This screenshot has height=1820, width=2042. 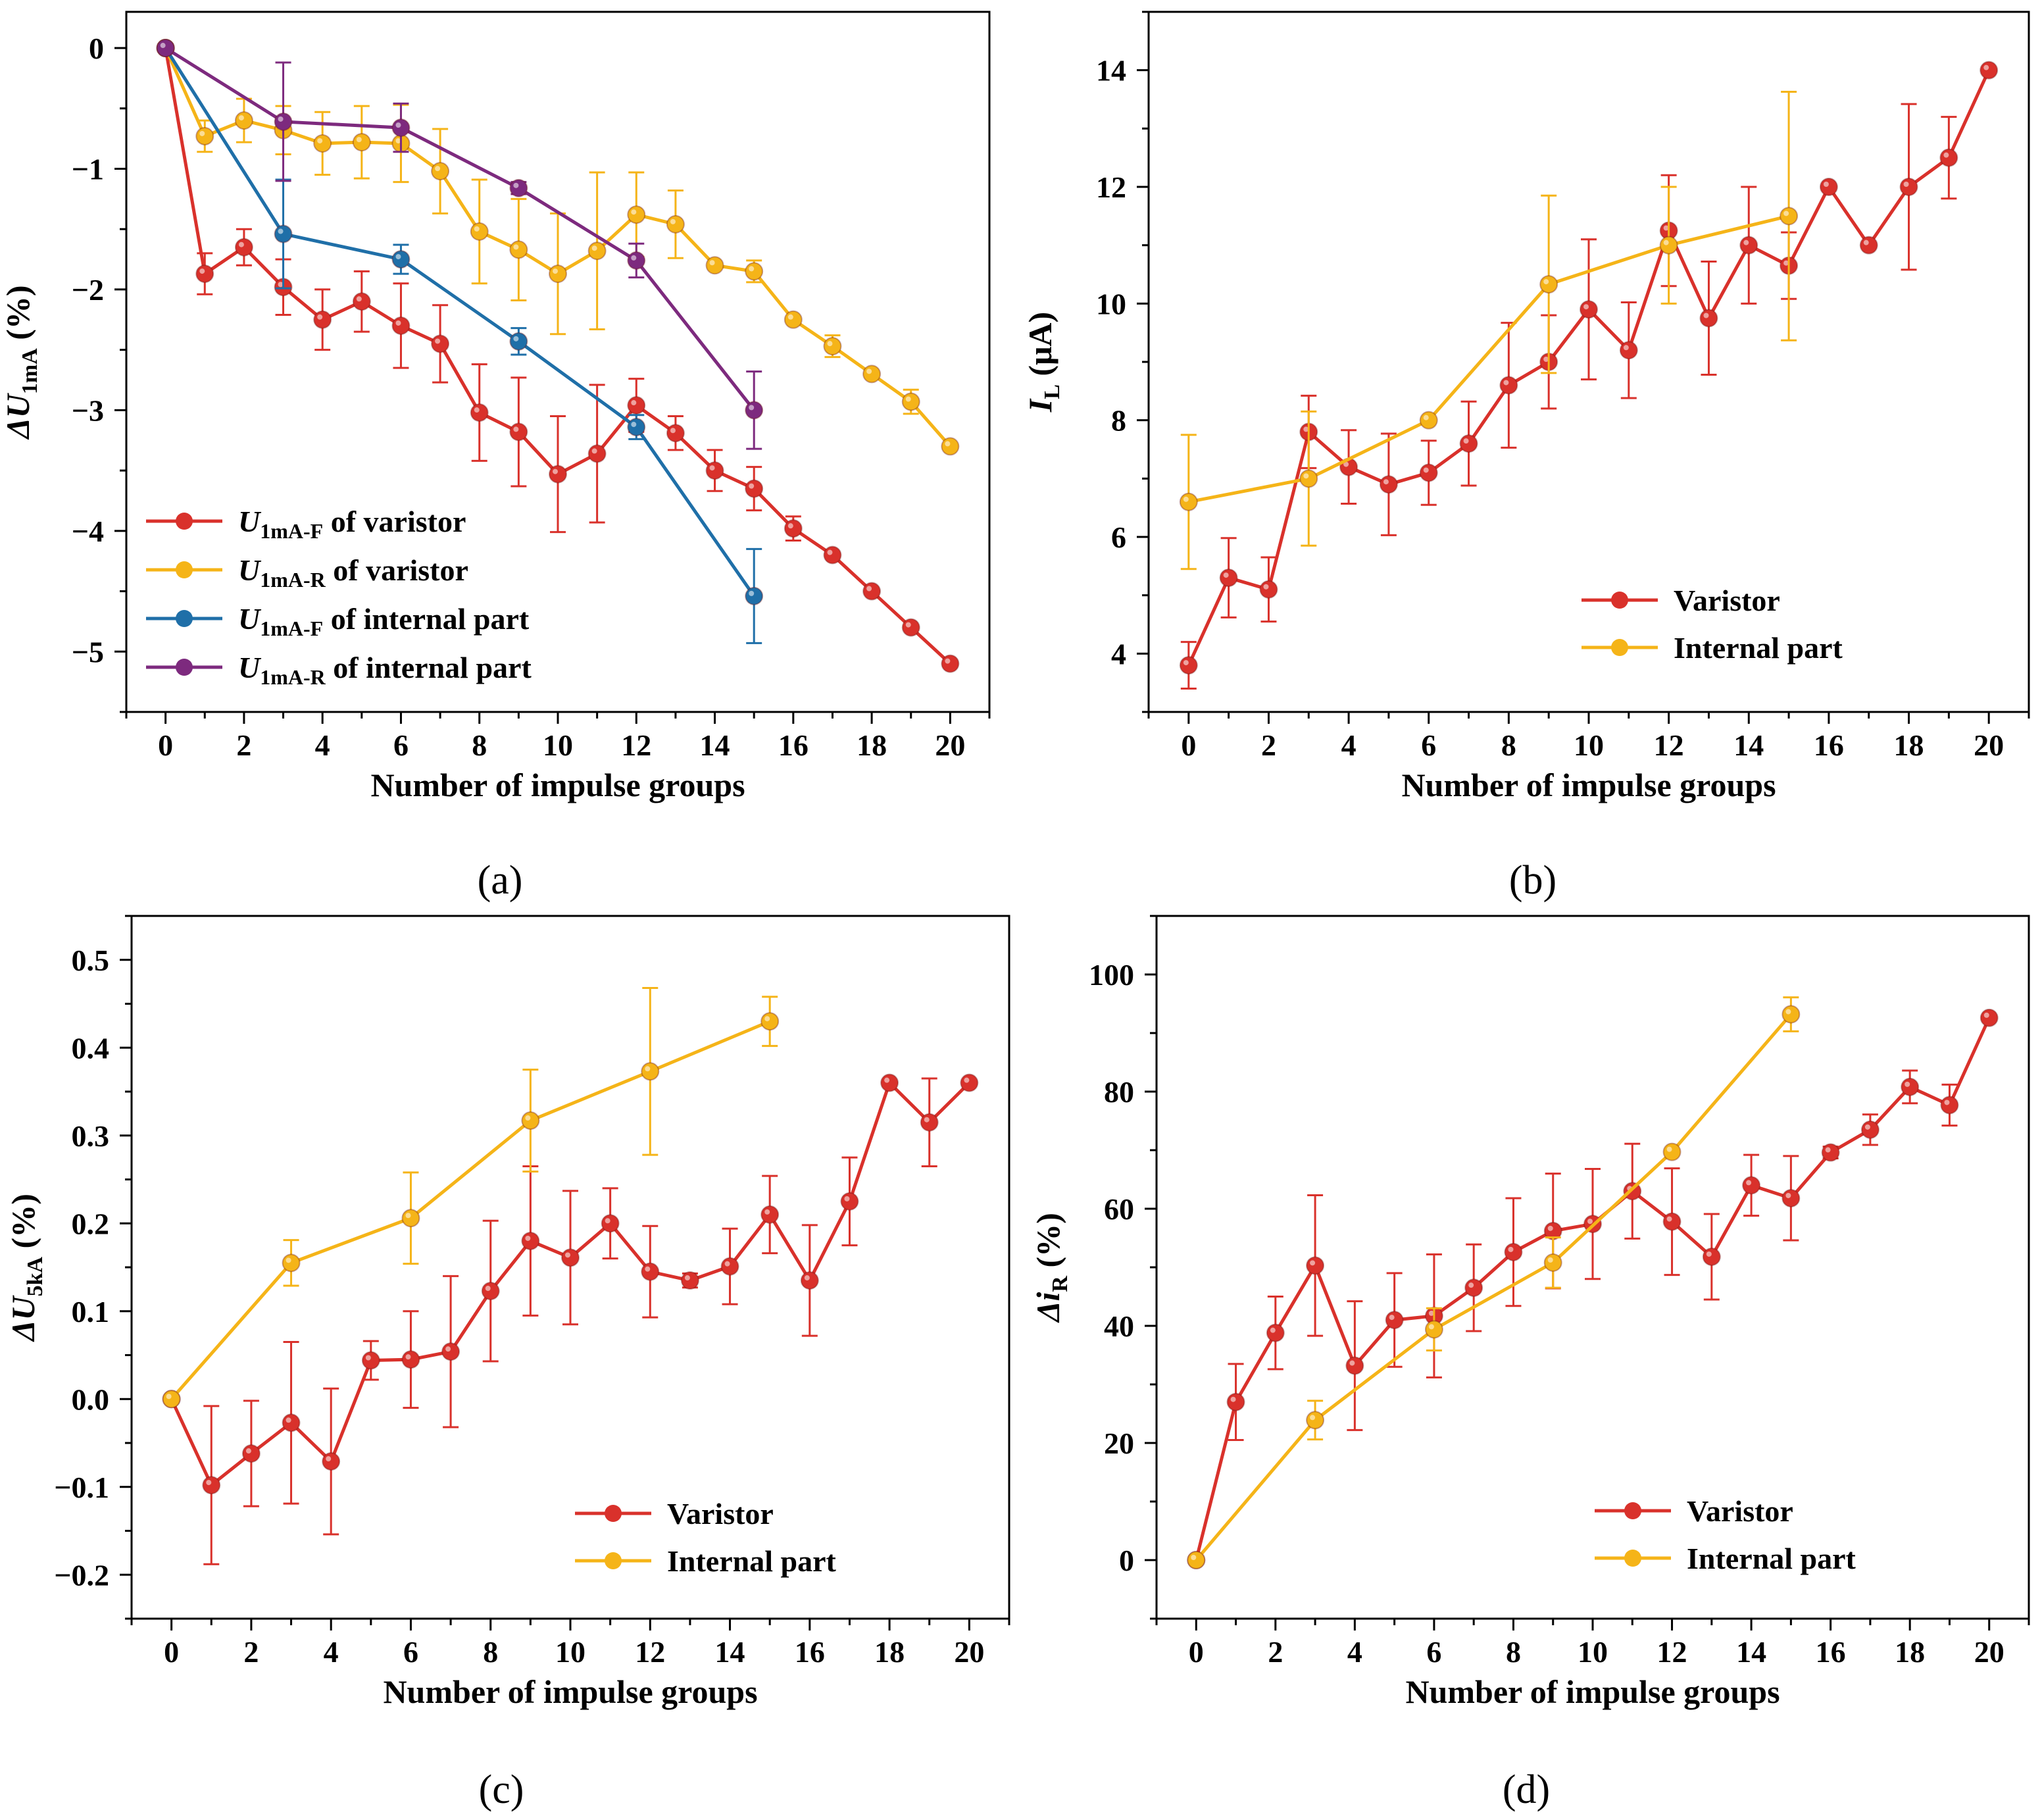 What do you see at coordinates (385, 670) in the screenshot?
I see `legend-label: U1mA-R of internal part` at bounding box center [385, 670].